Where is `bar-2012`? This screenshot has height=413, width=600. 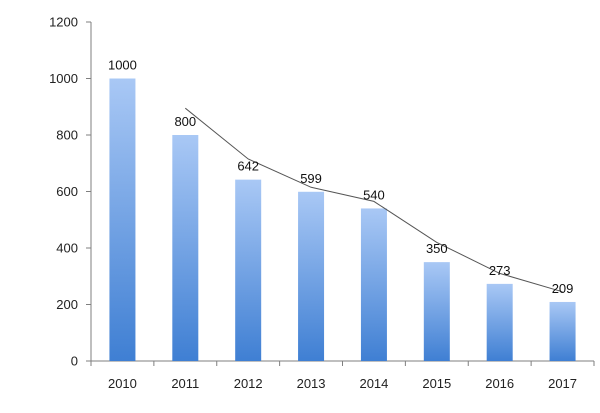
bar-2012 is located at coordinates (248, 270).